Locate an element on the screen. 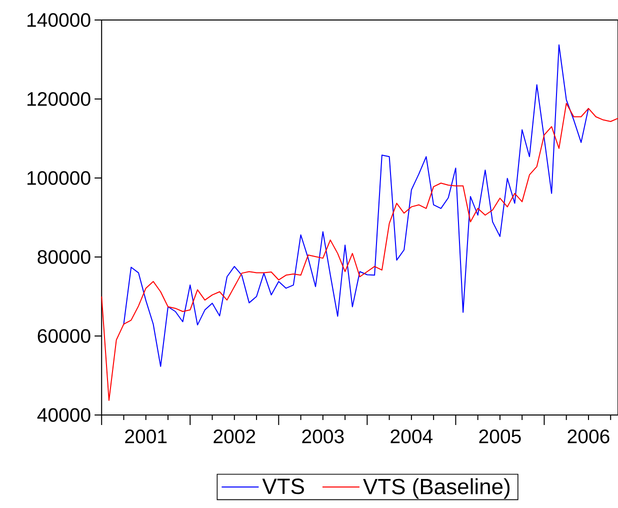 The image size is (618, 508). x-tick-label: 2004 is located at coordinates (411, 437).